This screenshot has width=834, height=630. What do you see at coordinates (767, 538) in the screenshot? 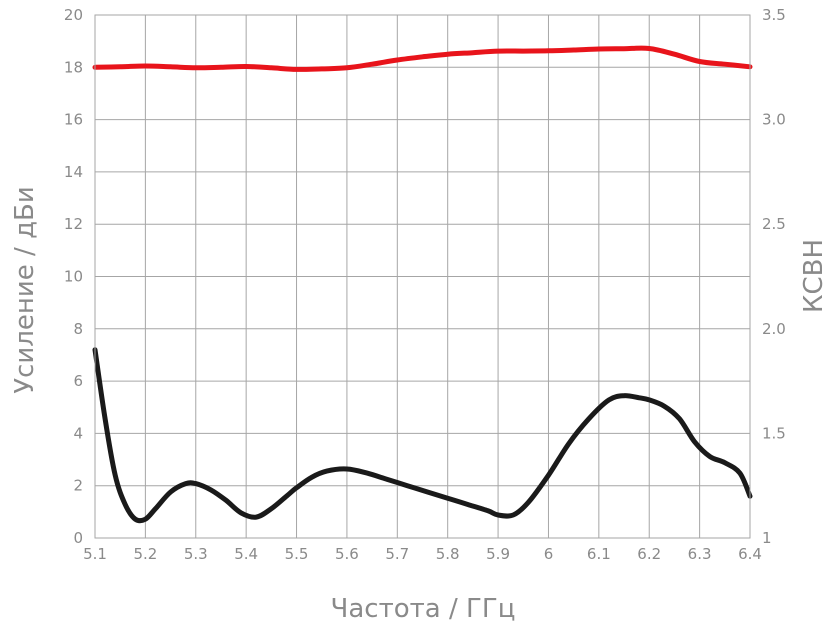
I see `y-right-tick-label: 1` at bounding box center [767, 538].